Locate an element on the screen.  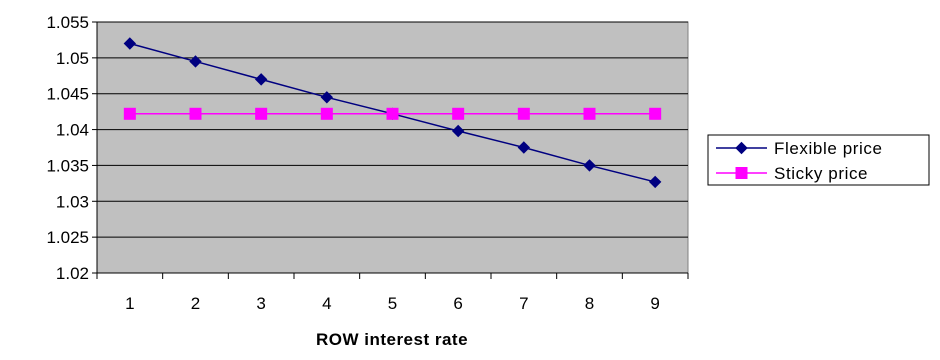
y-tick-label: 1.055 is located at coordinates (67, 22).